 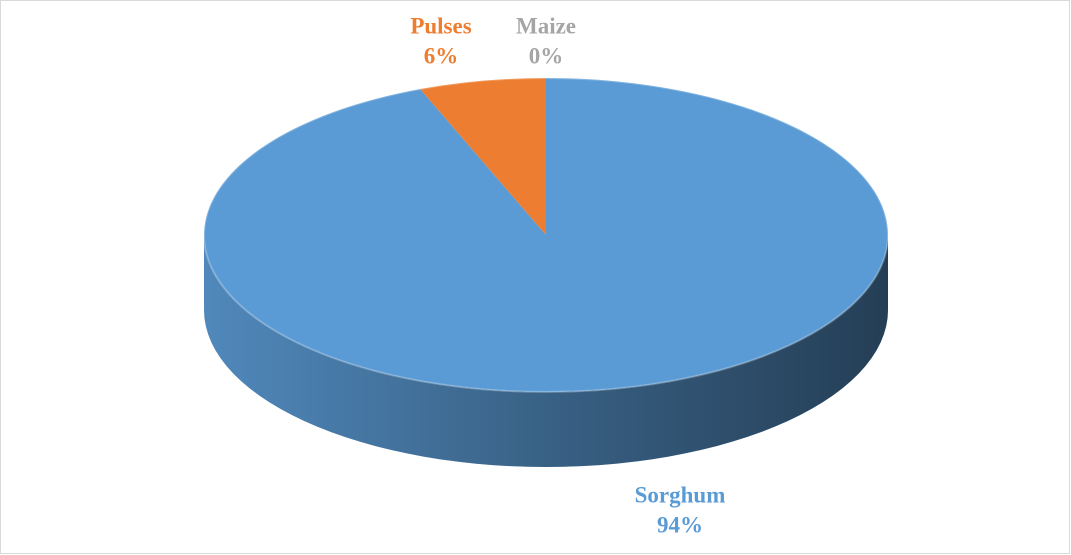 I want to click on slice, so click(x=483, y=156).